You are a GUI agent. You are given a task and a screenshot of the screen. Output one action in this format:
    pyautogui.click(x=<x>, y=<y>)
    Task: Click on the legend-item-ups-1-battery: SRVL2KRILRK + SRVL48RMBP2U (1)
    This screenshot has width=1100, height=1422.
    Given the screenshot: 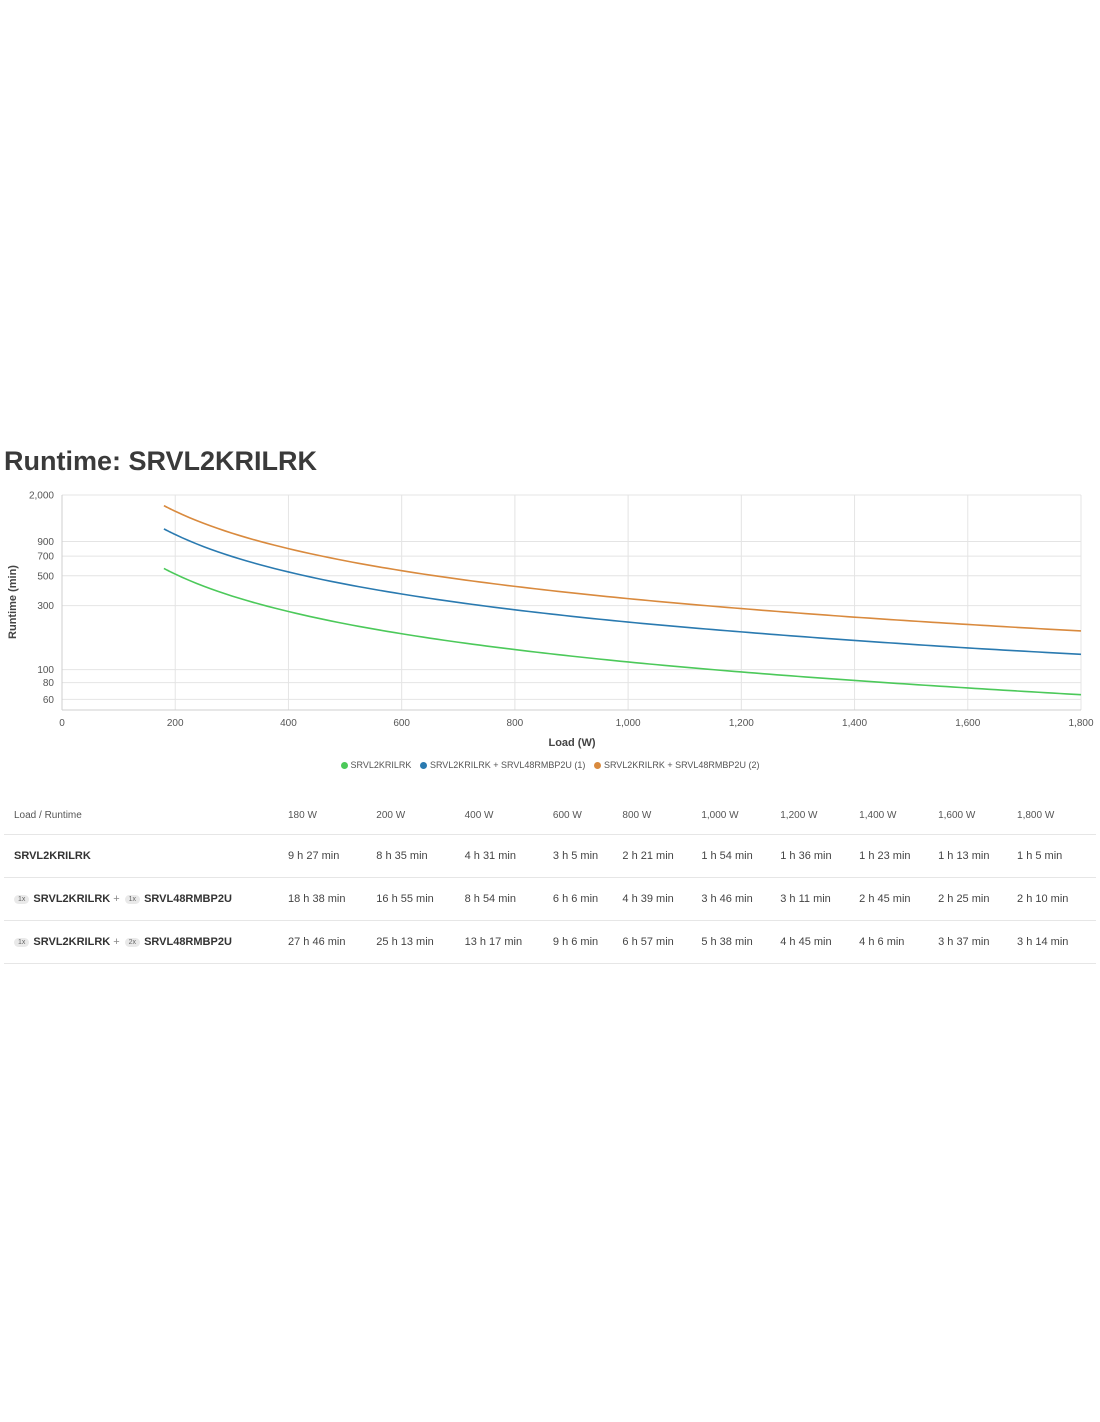 What is the action you would take?
    pyautogui.click(x=502, y=765)
    